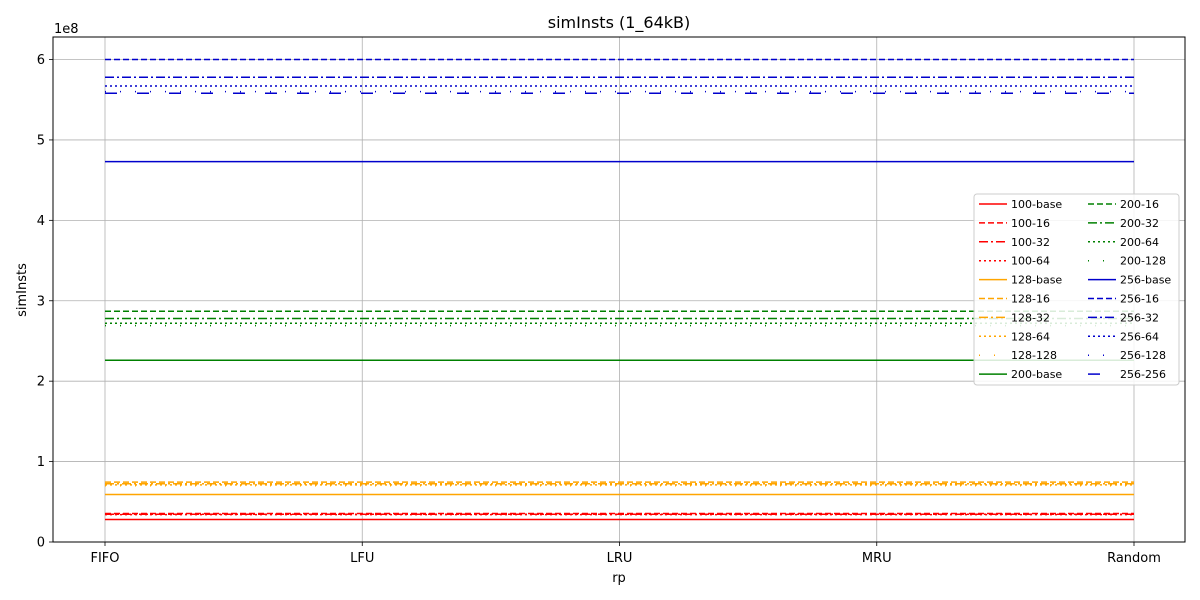  Describe the element at coordinates (41, 462) in the screenshot. I see `y-tick-label: 1` at that location.